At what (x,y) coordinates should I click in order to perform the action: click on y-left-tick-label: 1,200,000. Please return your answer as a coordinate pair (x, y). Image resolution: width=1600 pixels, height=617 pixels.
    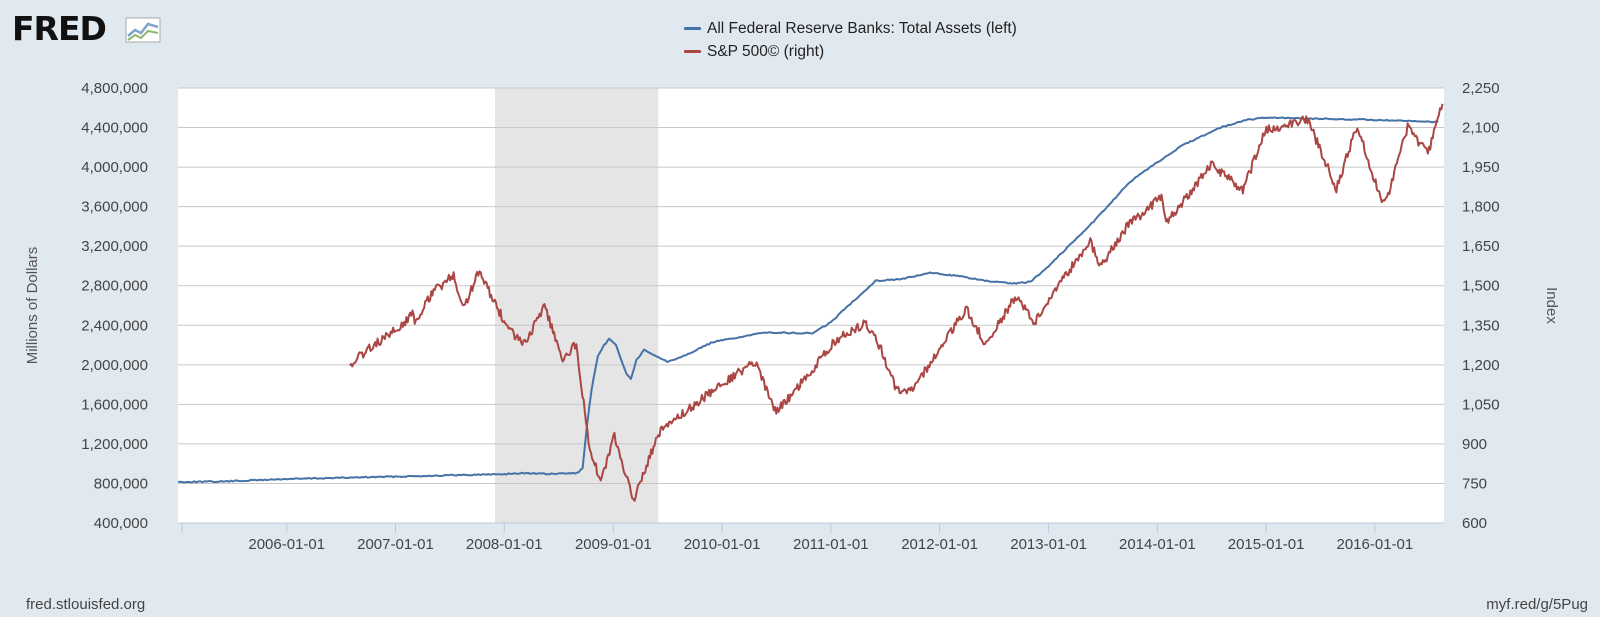
    Looking at the image, I should click on (114, 444).